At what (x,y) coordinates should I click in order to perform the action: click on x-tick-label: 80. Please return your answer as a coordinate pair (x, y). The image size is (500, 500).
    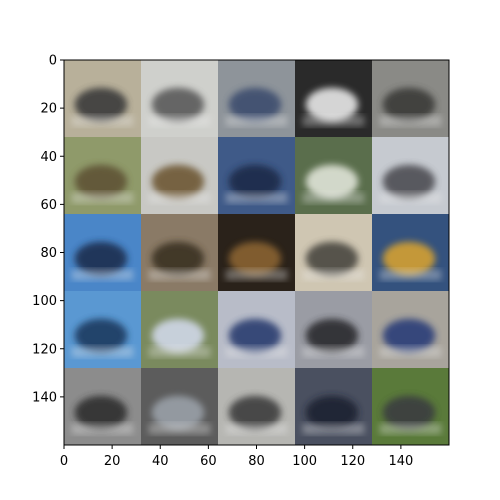
    Looking at the image, I should click on (256, 461).